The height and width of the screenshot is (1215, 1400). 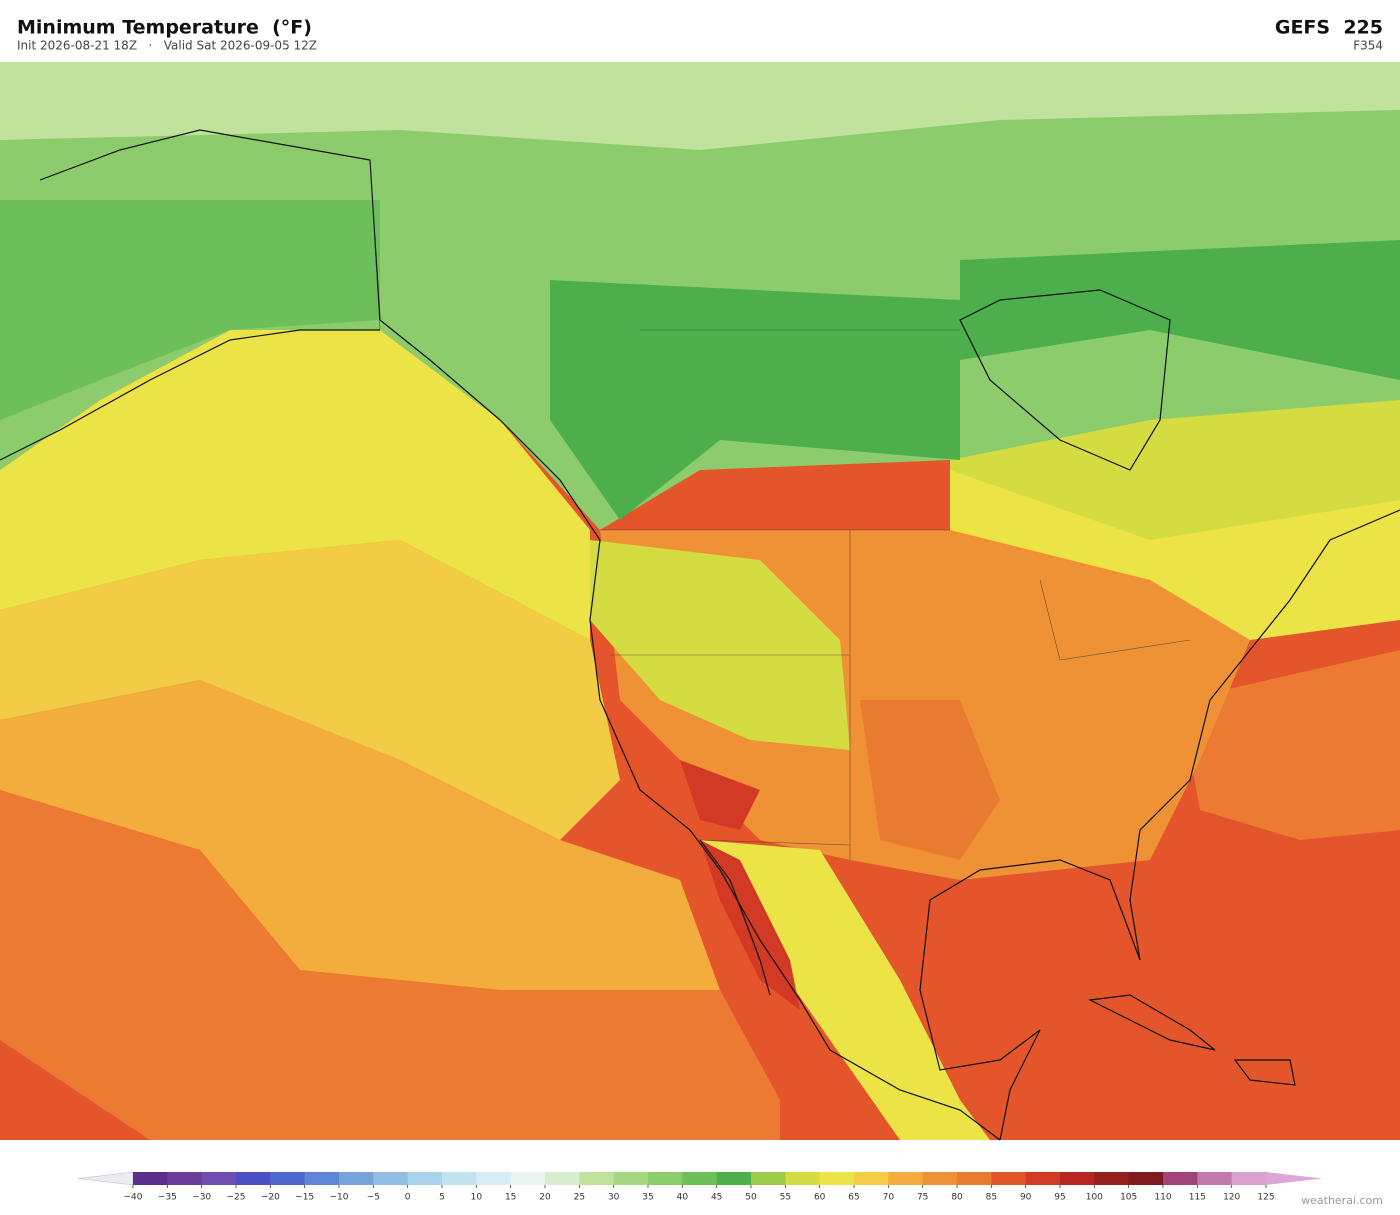 What do you see at coordinates (1128, 1198) in the screenshot?
I see `colorbar-tick-label: 105` at bounding box center [1128, 1198].